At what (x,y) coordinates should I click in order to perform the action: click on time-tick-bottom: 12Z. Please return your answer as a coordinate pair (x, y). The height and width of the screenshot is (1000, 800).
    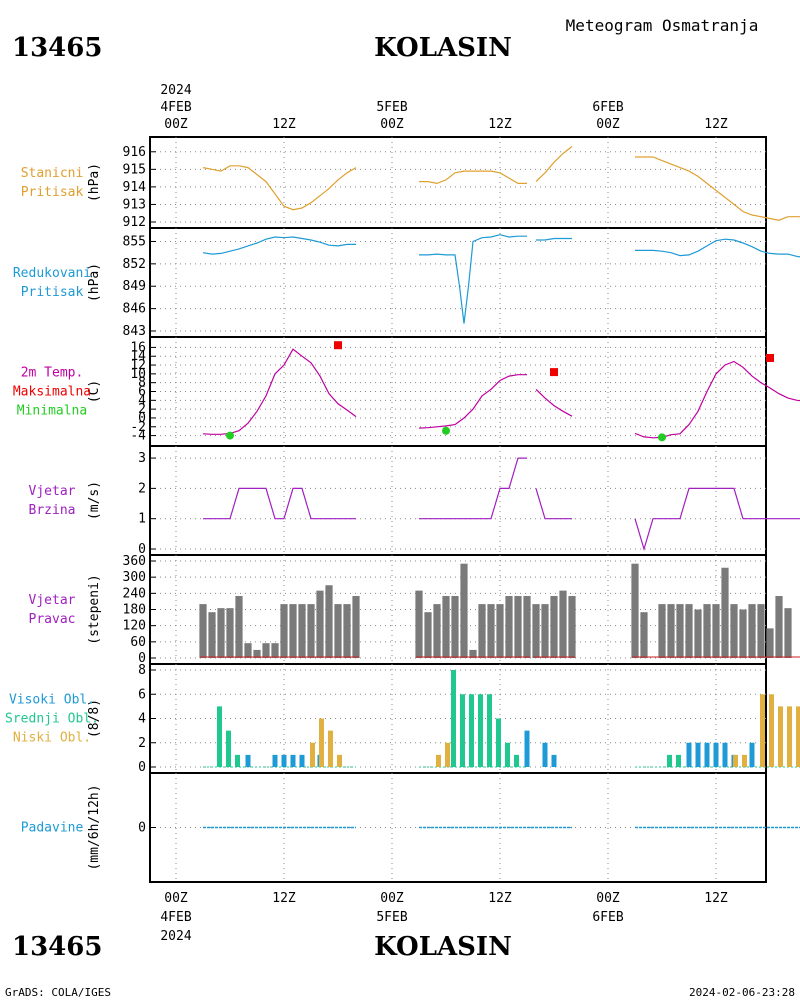
    Looking at the image, I should click on (284, 898).